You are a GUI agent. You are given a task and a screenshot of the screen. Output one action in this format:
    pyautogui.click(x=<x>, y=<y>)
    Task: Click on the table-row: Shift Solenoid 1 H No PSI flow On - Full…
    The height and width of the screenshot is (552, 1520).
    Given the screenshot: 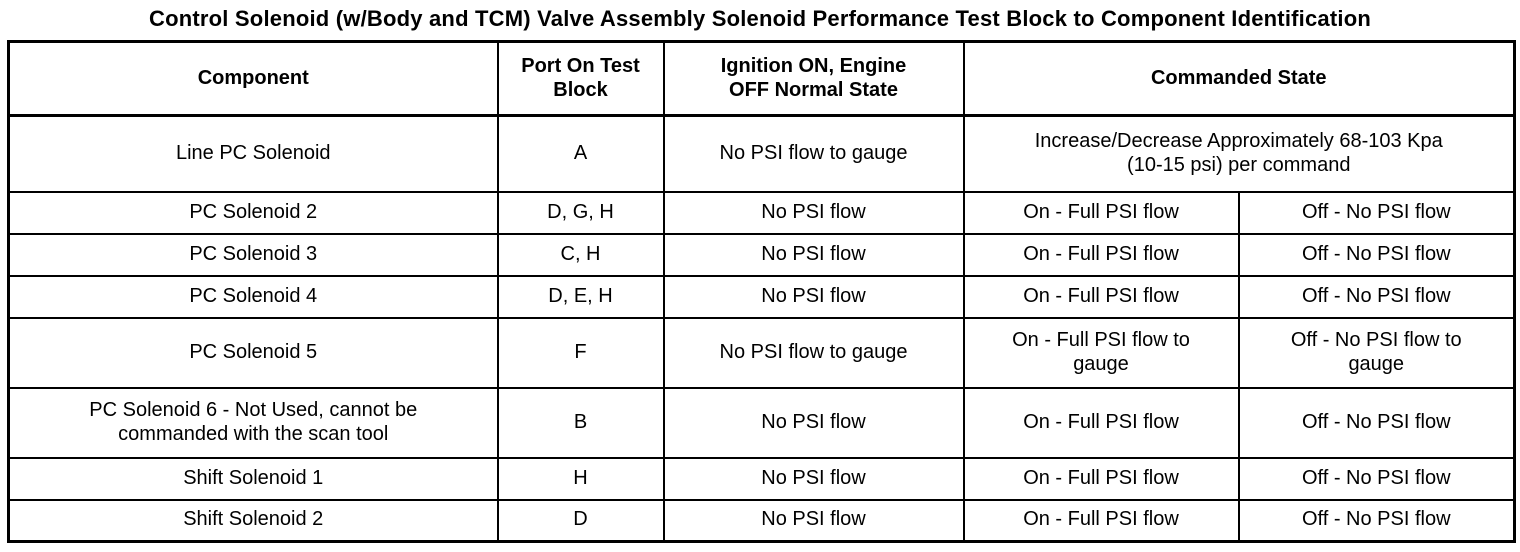 What is the action you would take?
    pyautogui.click(x=761, y=478)
    